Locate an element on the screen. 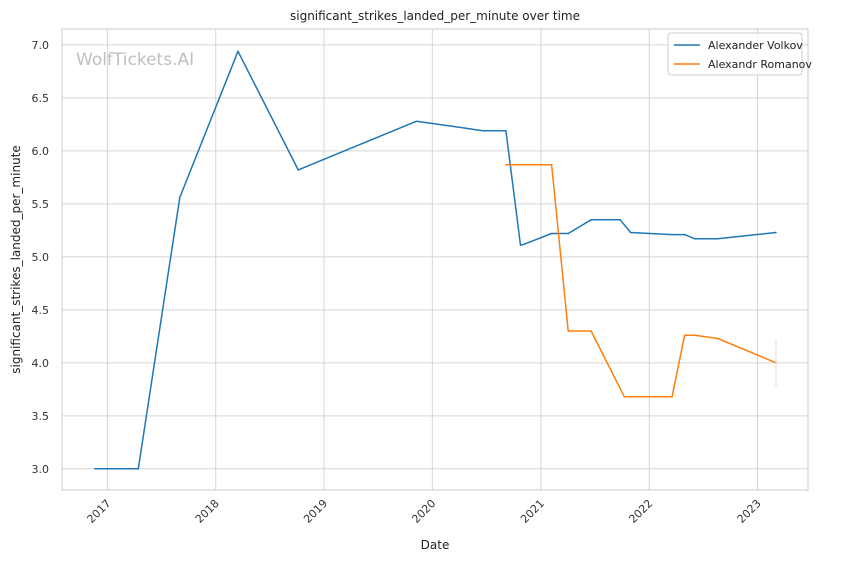 The height and width of the screenshot is (561, 844). y-tick-label: 6.5 is located at coordinates (41, 98).